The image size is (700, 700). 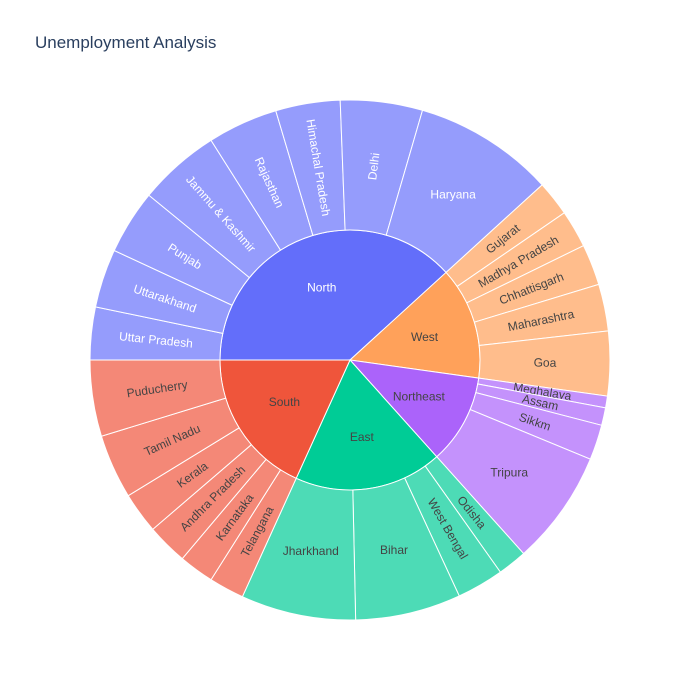 What do you see at coordinates (158, 398) in the screenshot?
I see `state-puducherry` at bounding box center [158, 398].